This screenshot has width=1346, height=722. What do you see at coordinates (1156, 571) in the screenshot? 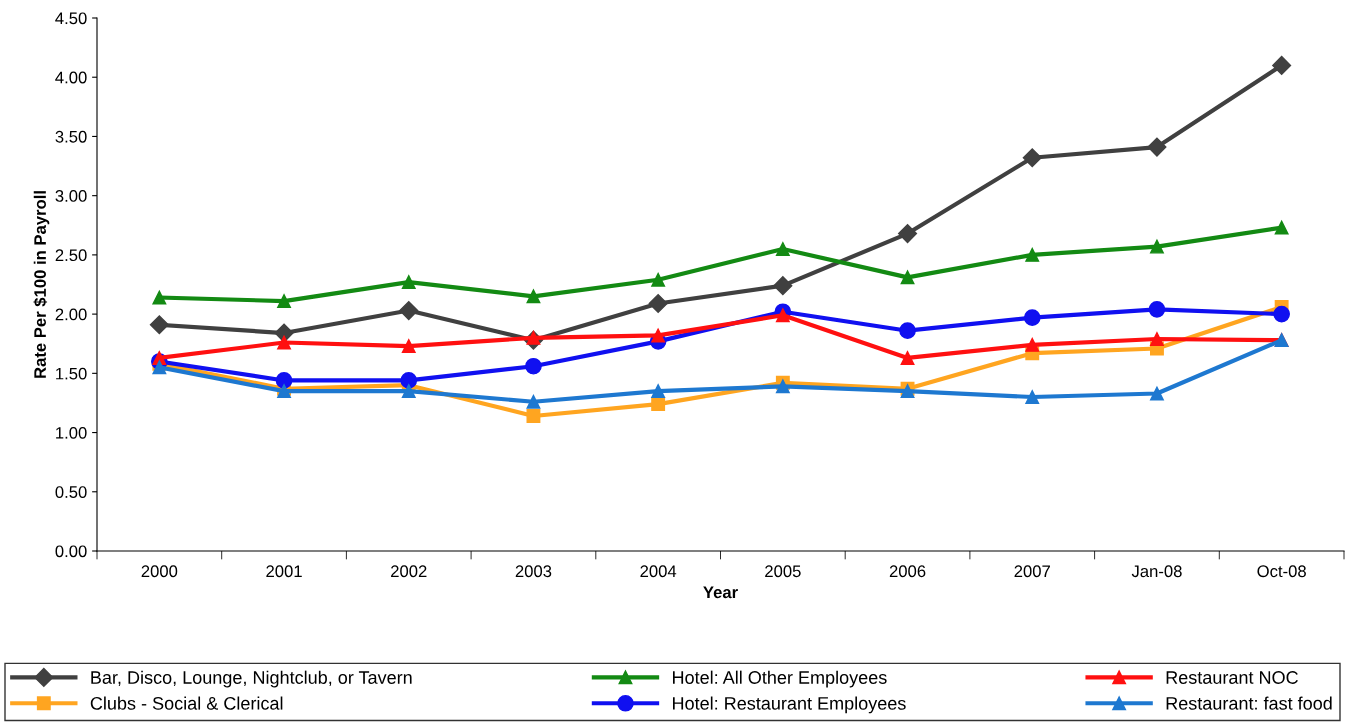
I see `x-tick-label: Jan-08` at bounding box center [1156, 571].